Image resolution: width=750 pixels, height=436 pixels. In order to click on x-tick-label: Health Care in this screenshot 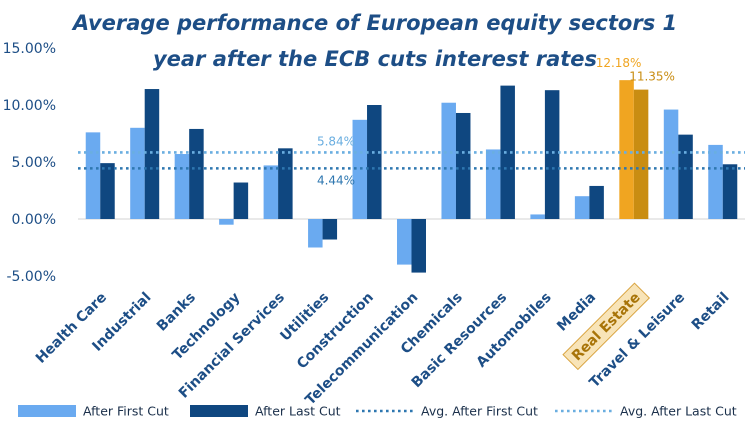, I will do `click(71, 328)`.